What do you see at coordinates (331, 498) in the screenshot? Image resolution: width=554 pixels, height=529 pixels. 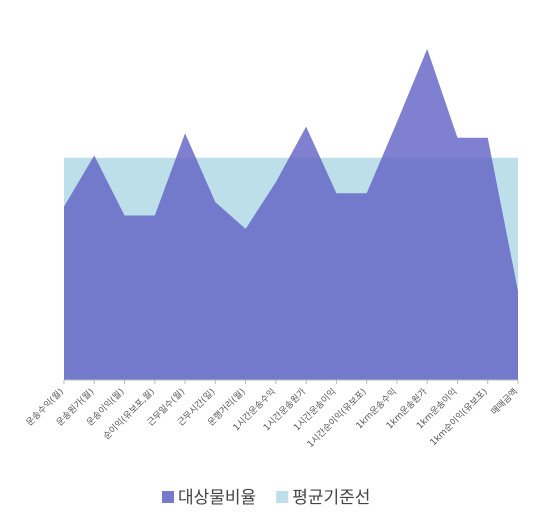 I see `legend-label: 평균기준선` at bounding box center [331, 498].